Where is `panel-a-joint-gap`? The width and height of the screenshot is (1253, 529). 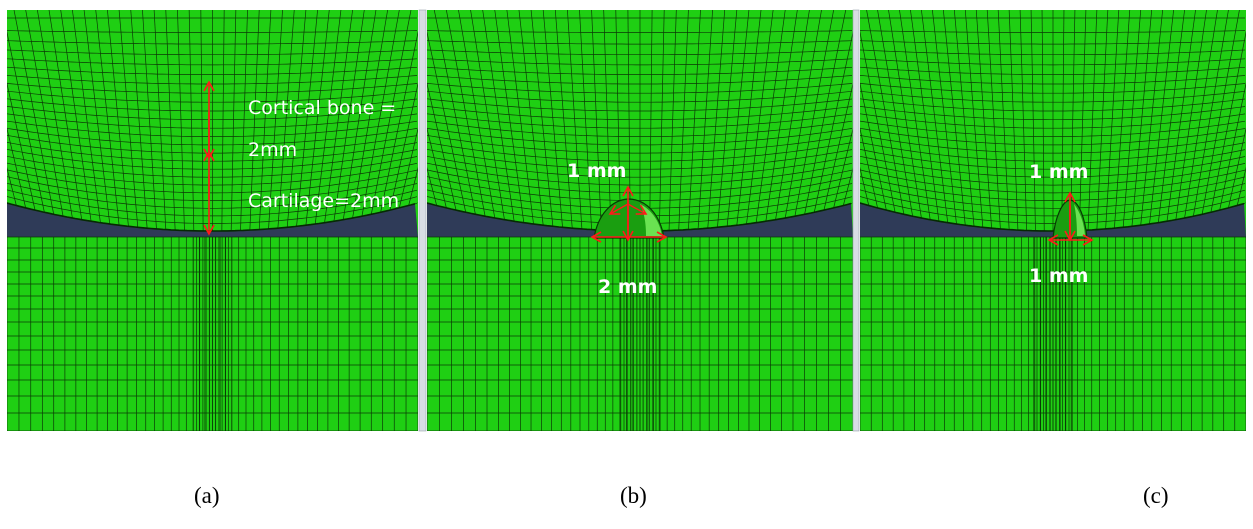
panel-a-joint-gap is located at coordinates (212, 220).